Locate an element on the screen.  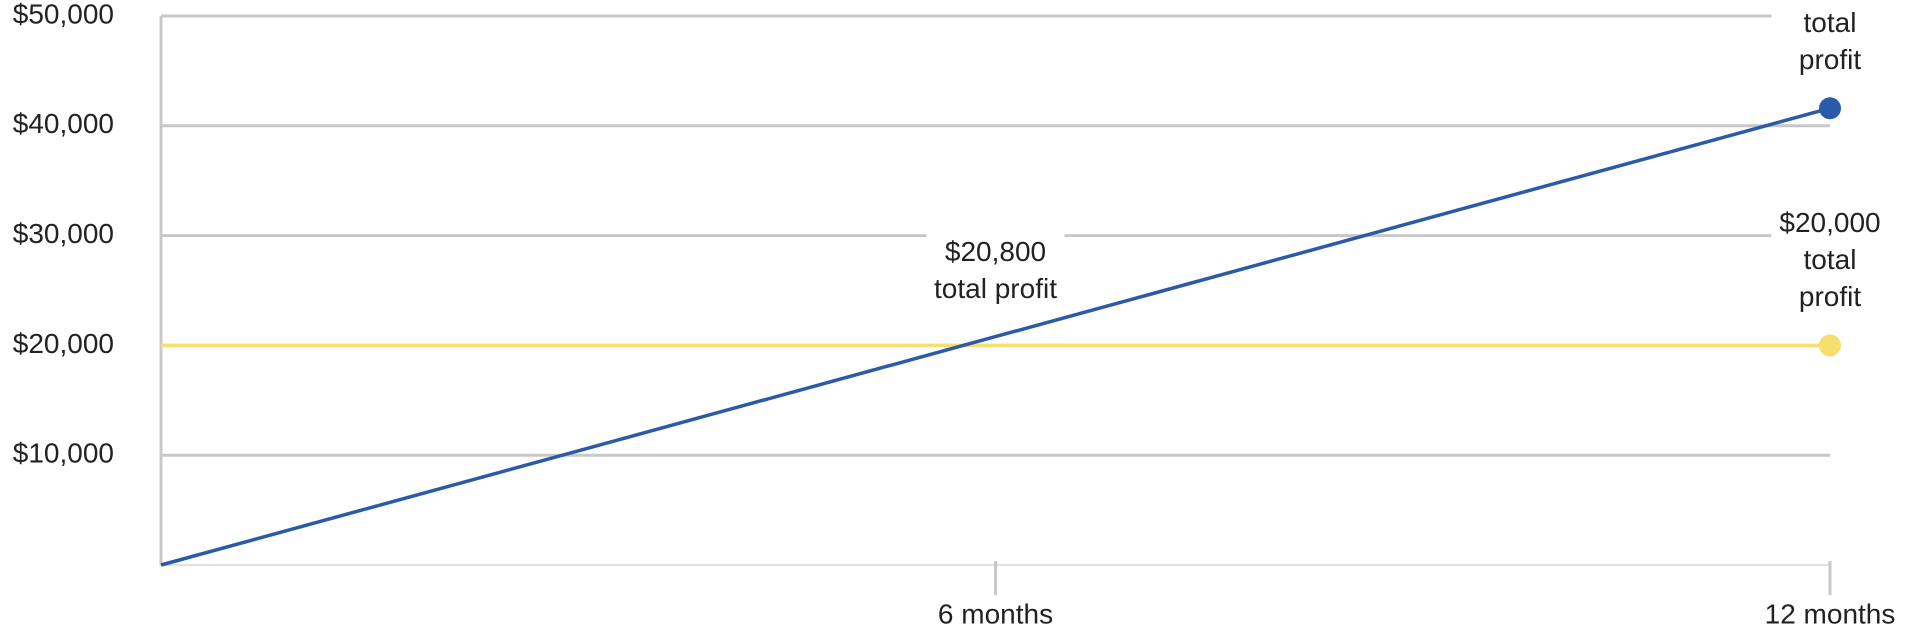
y-tick-label: $10,000 is located at coordinates (63, 453).